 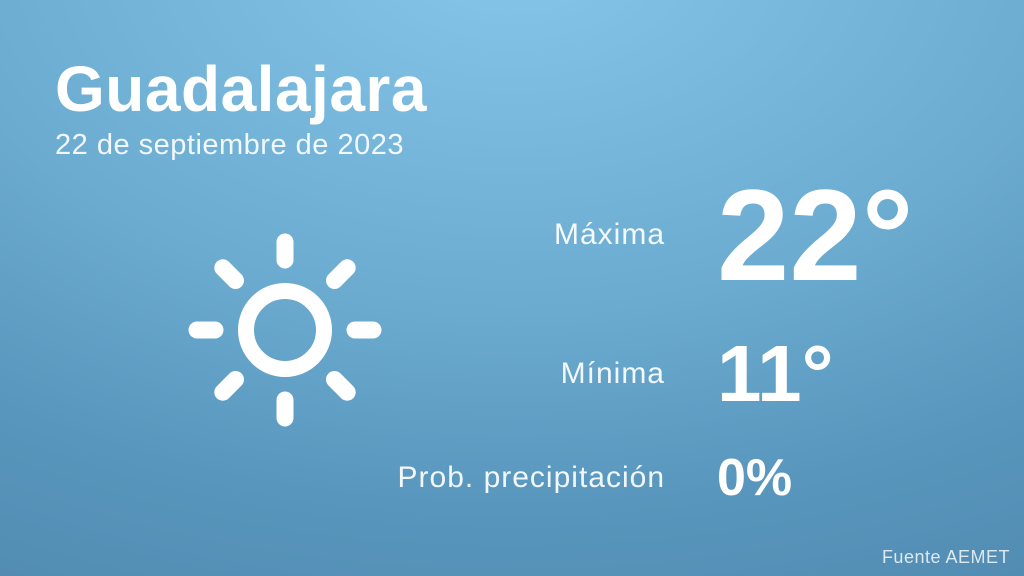 What do you see at coordinates (775, 373) in the screenshot?
I see `minima-value: 11°` at bounding box center [775, 373].